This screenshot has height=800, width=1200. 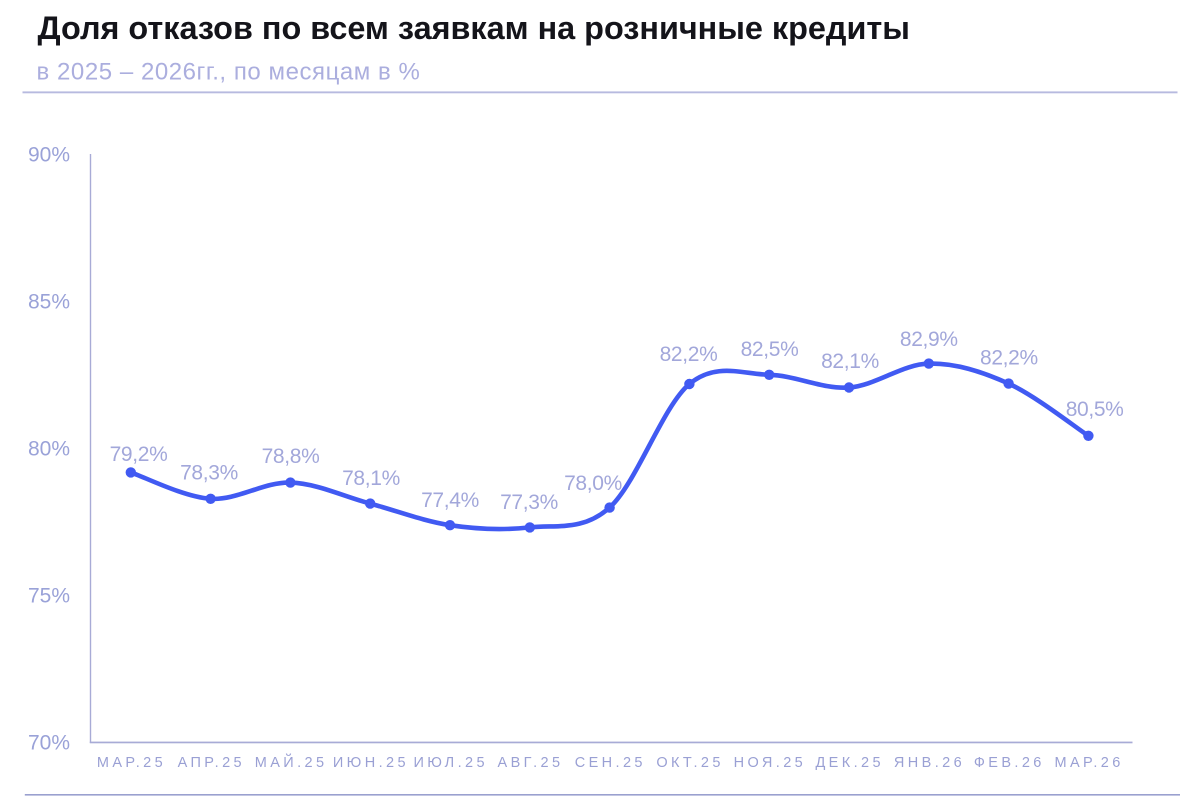 What do you see at coordinates (929, 763) in the screenshot?
I see `svg-text: ЯНВ.26` at bounding box center [929, 763].